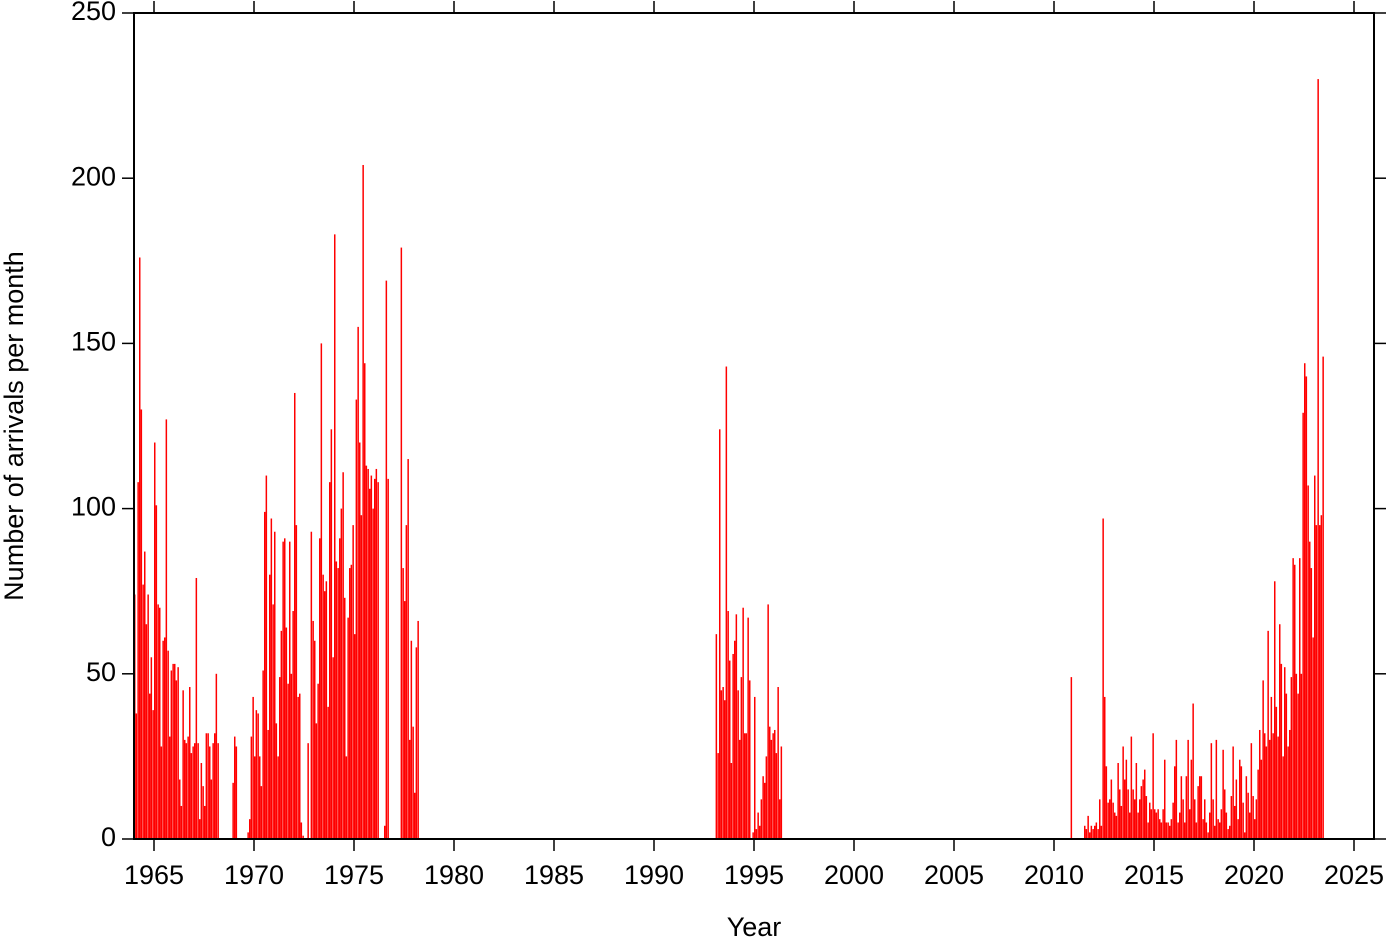  I want to click on x-tick-label: 2015, so click(1154, 875).